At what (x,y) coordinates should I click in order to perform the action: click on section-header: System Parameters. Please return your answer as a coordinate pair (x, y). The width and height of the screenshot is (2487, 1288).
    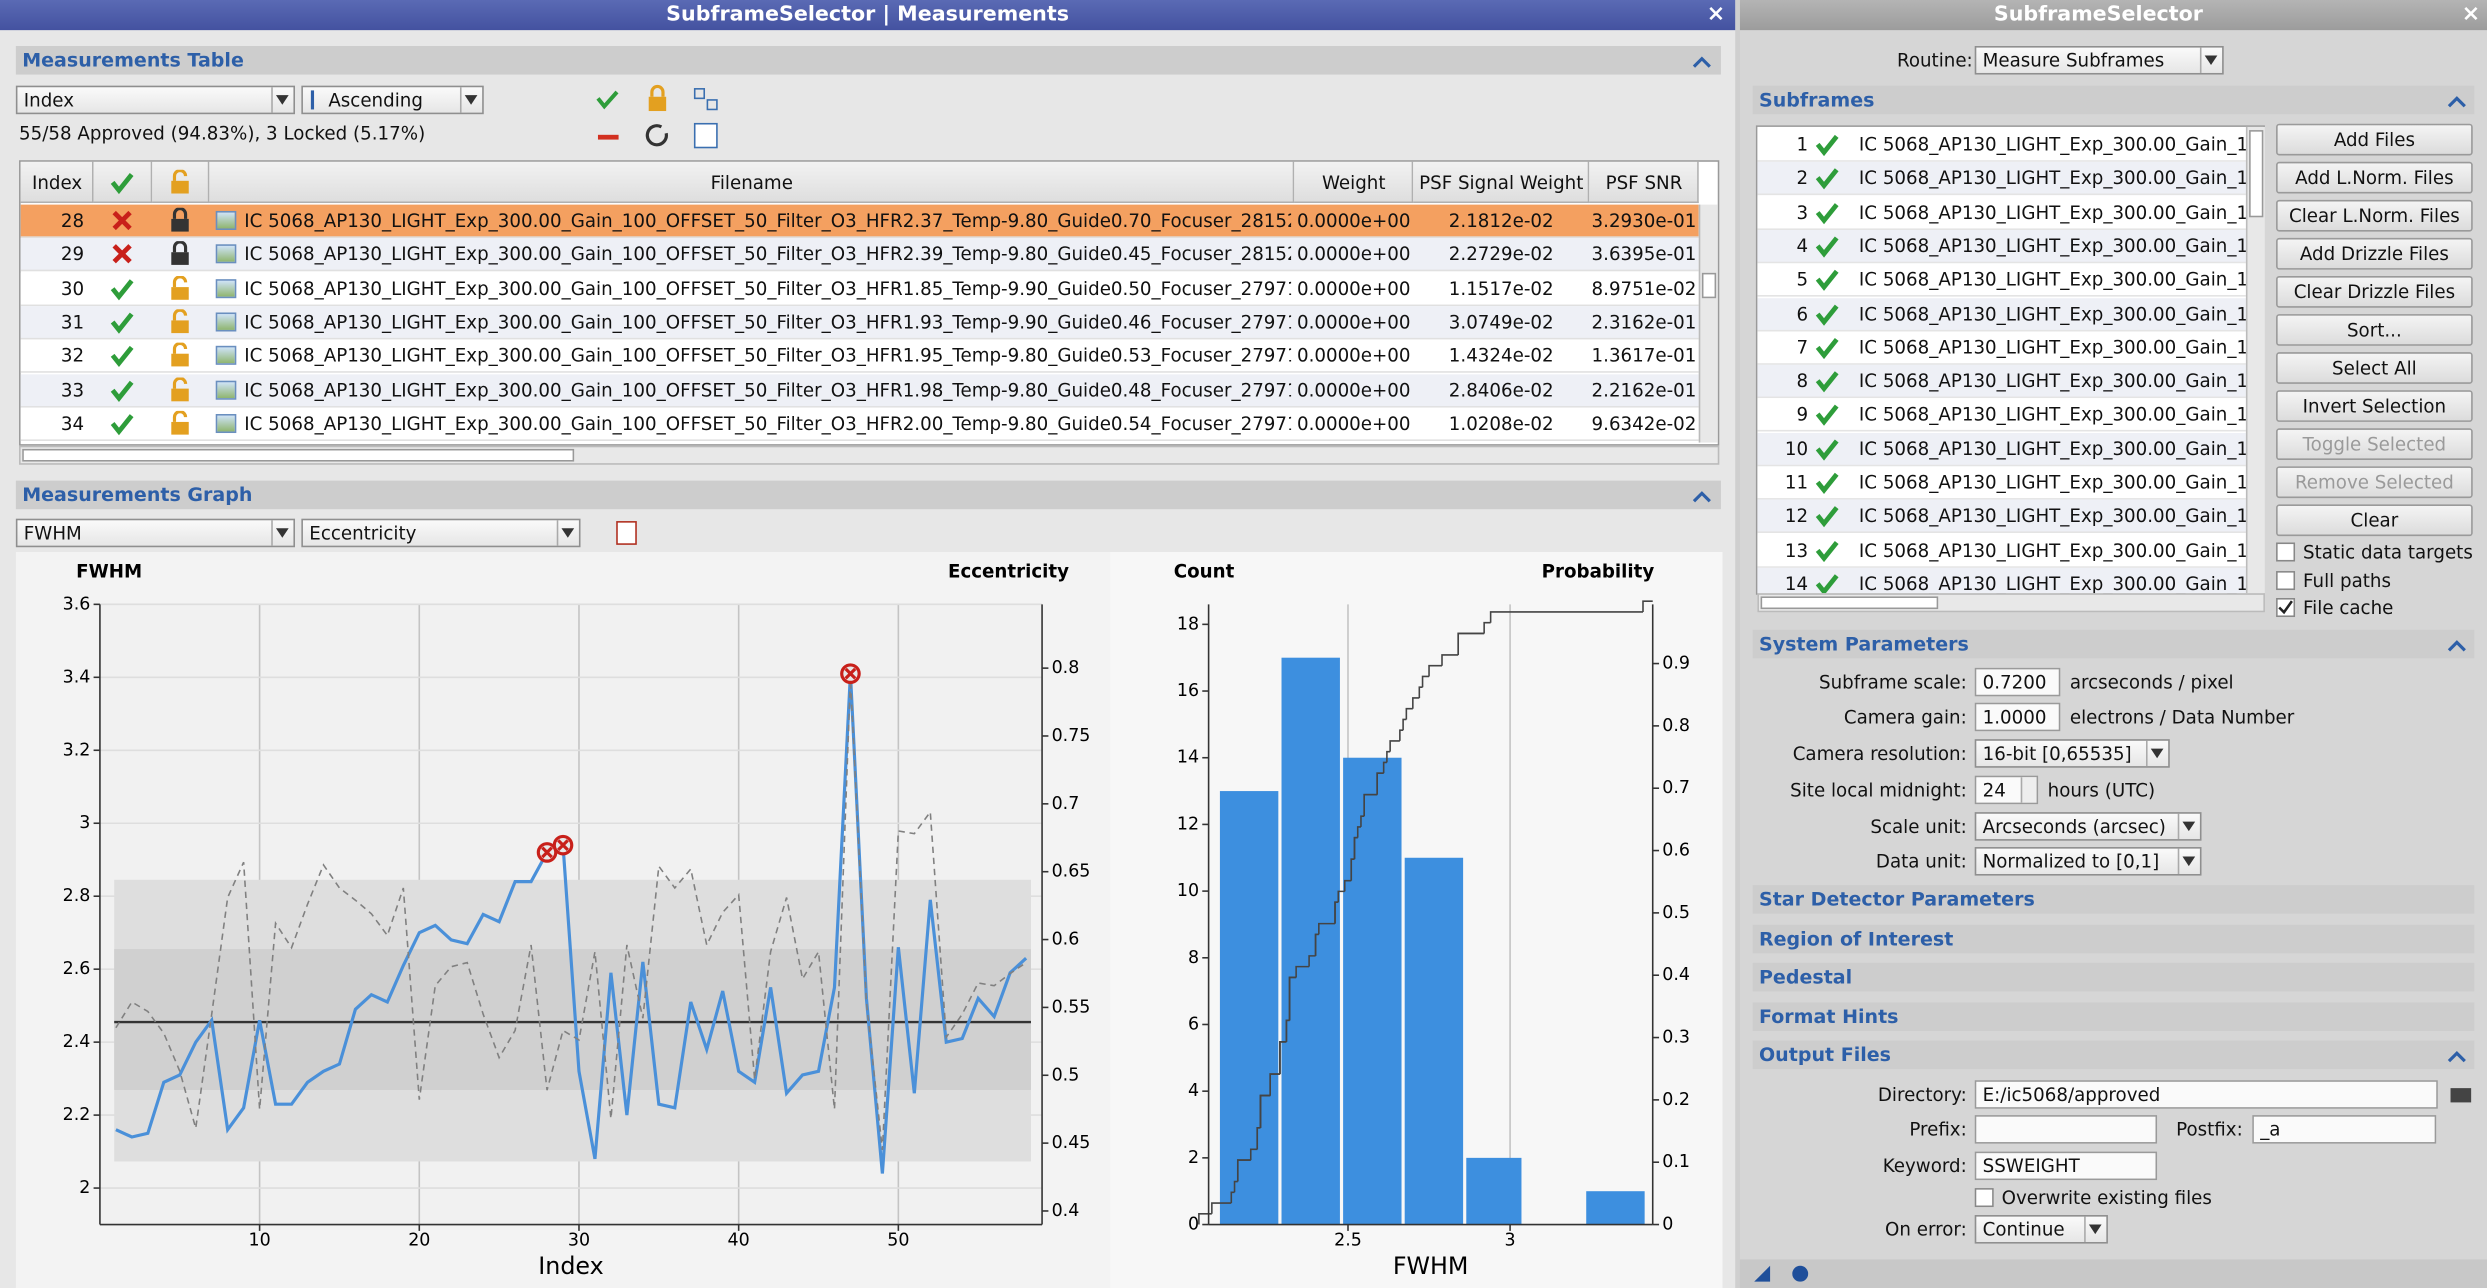
    Looking at the image, I should click on (2113, 644).